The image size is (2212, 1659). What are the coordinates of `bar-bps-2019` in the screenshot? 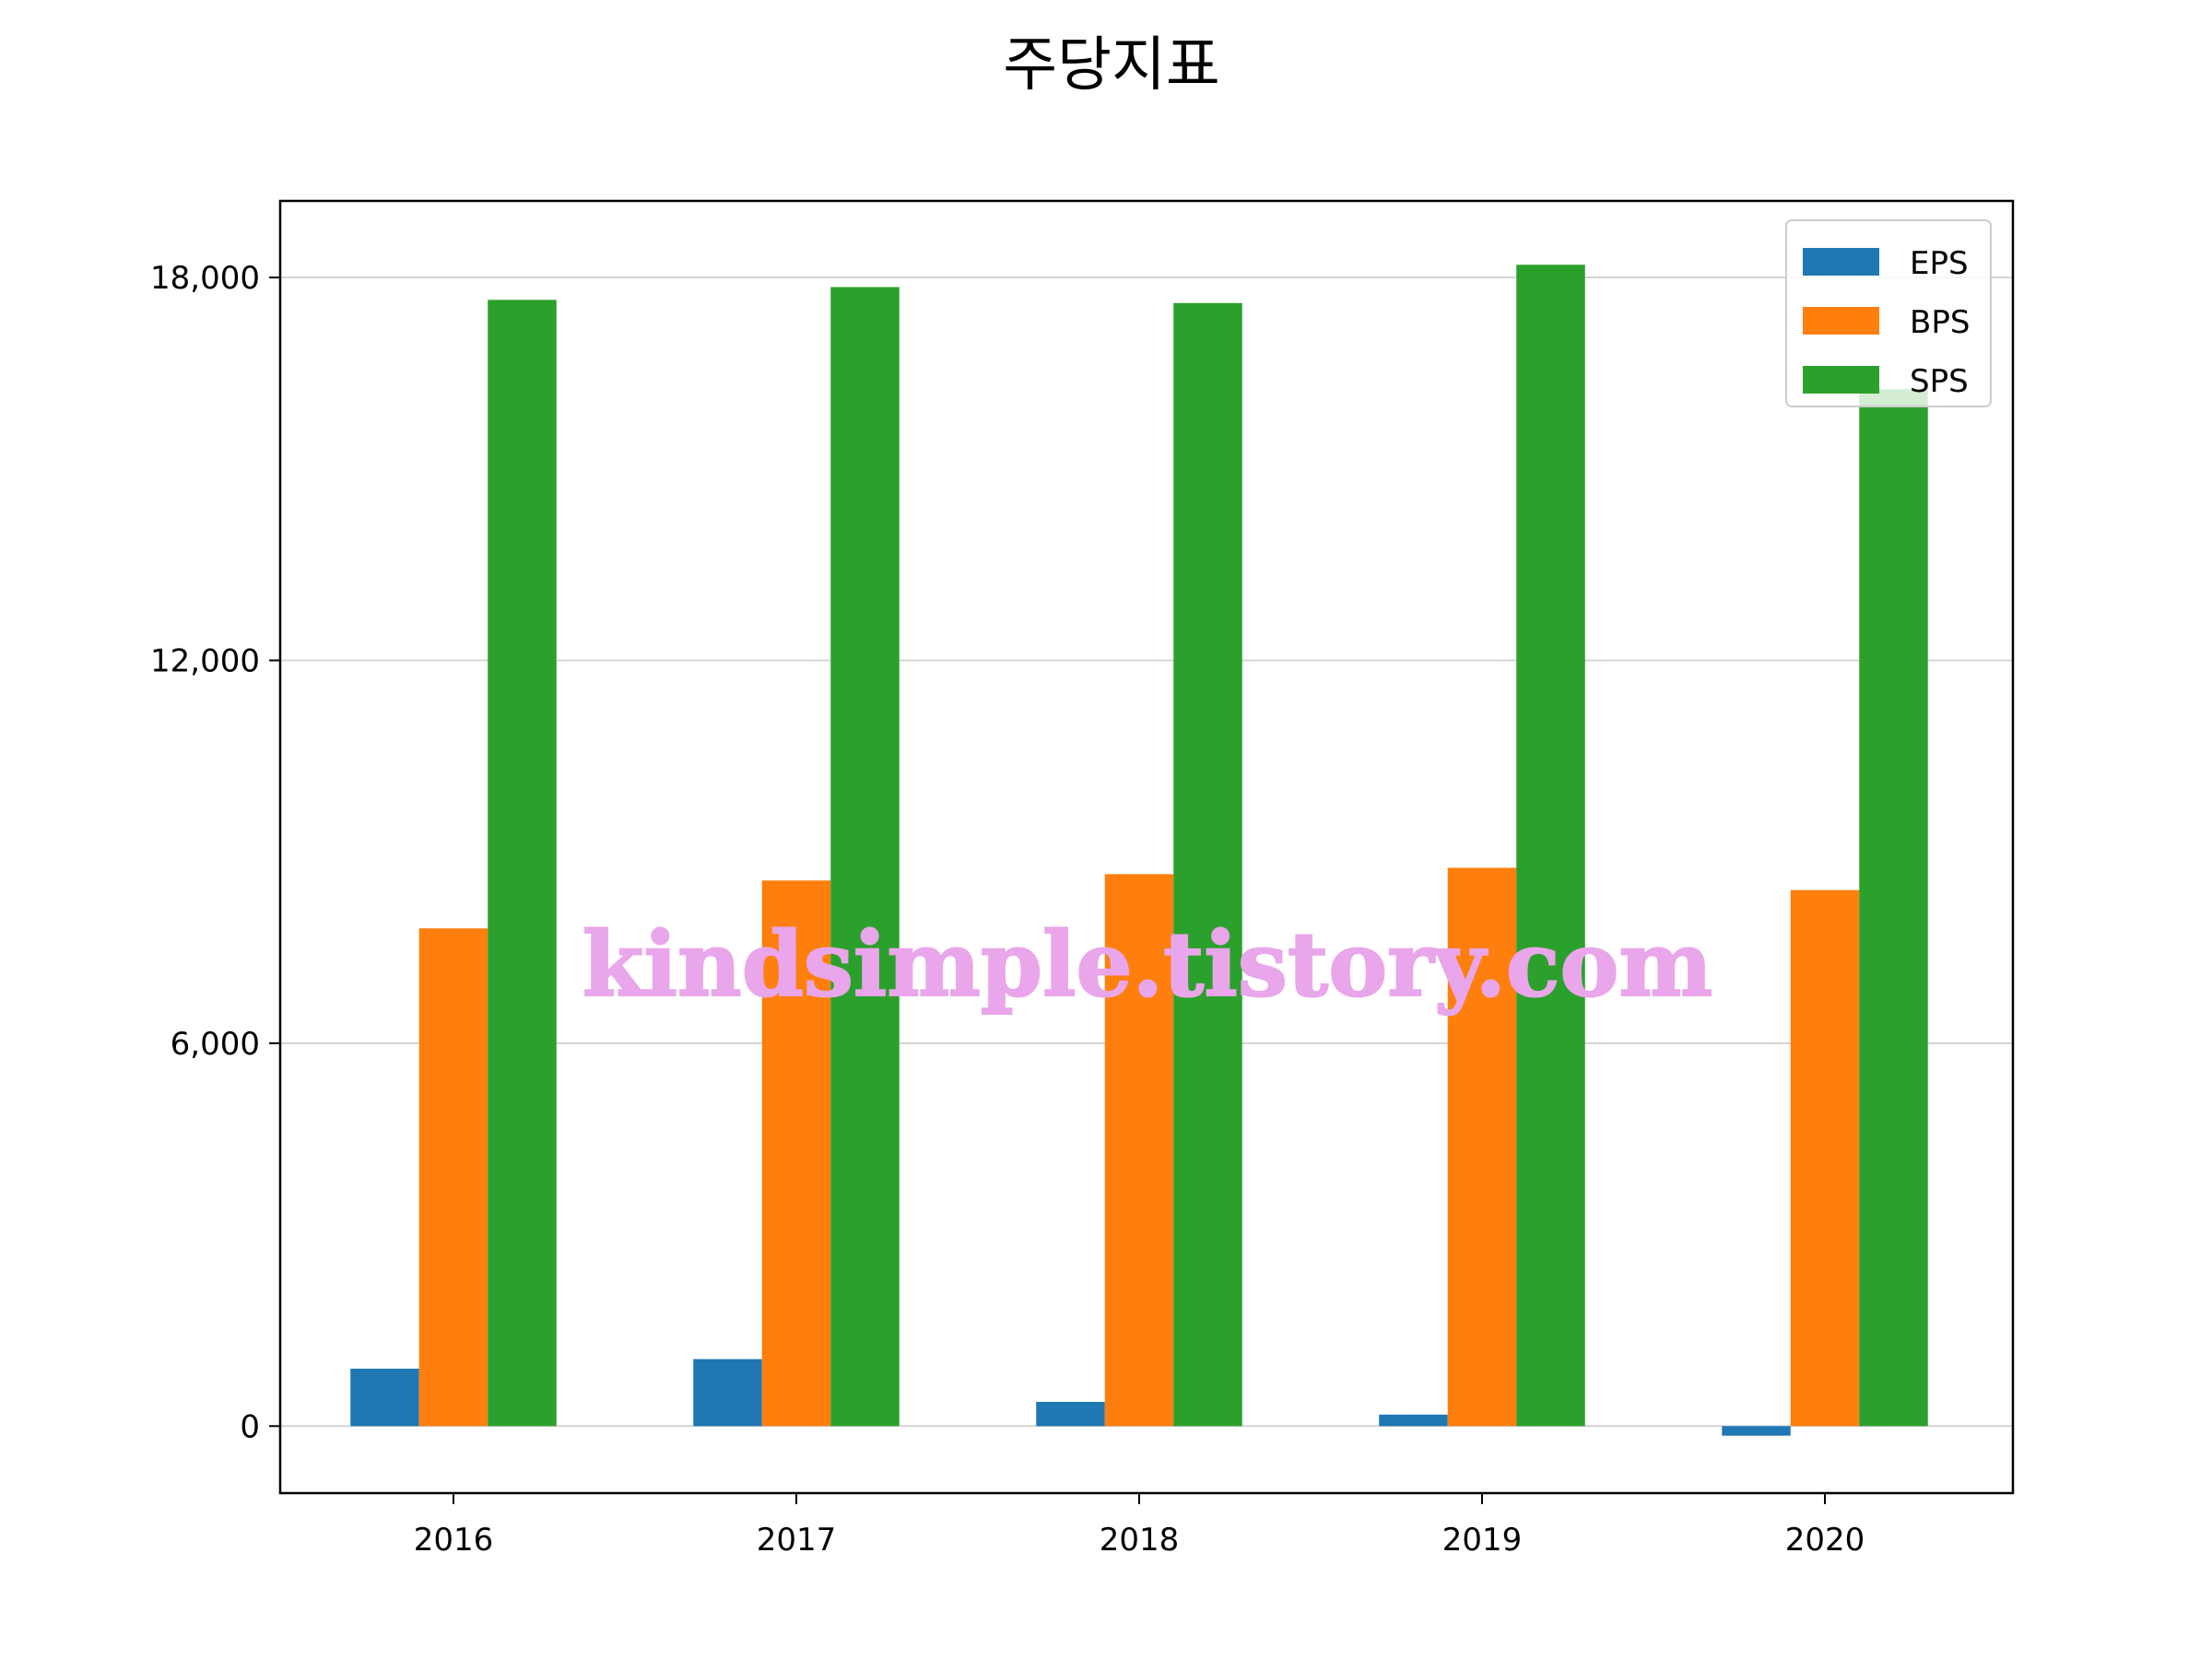 It's located at (1482, 1147).